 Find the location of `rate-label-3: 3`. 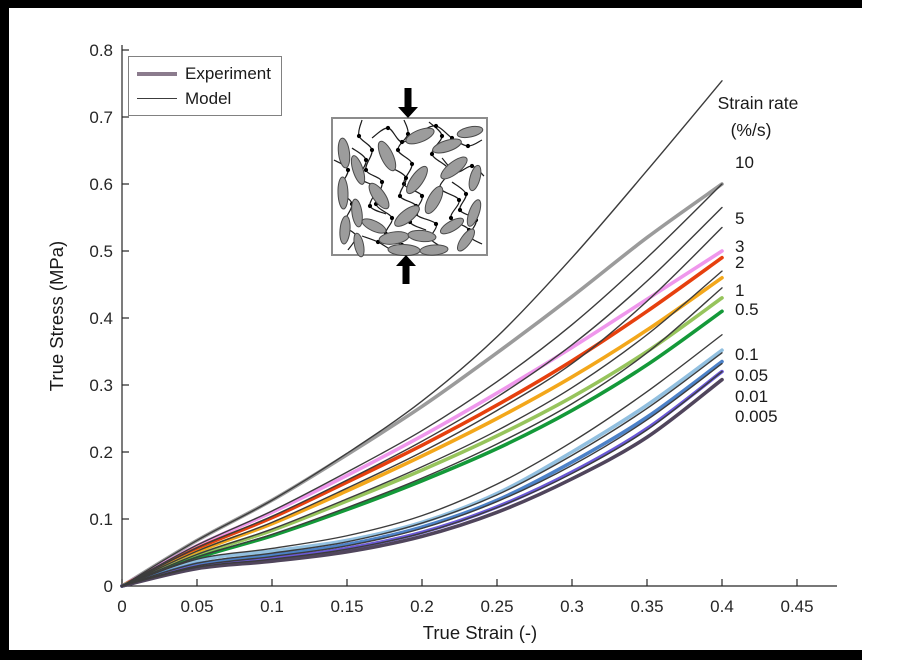

rate-label-3: 3 is located at coordinates (740, 246).